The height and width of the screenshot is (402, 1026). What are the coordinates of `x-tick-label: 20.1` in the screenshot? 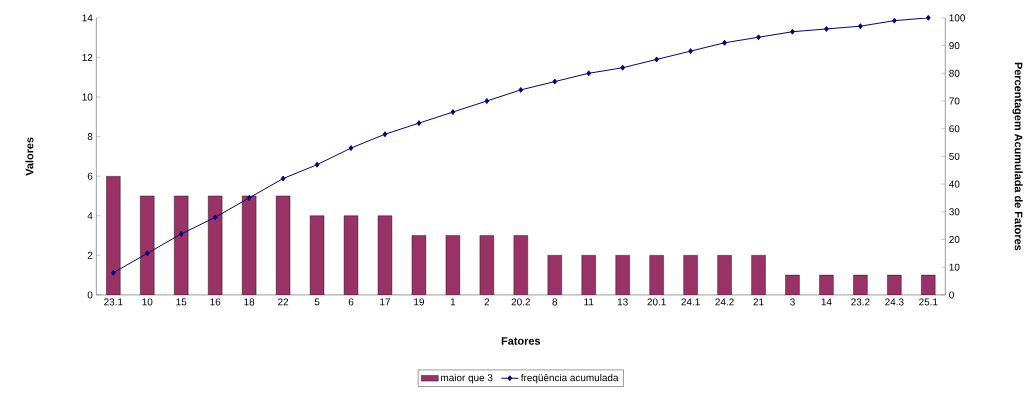 It's located at (656, 302).